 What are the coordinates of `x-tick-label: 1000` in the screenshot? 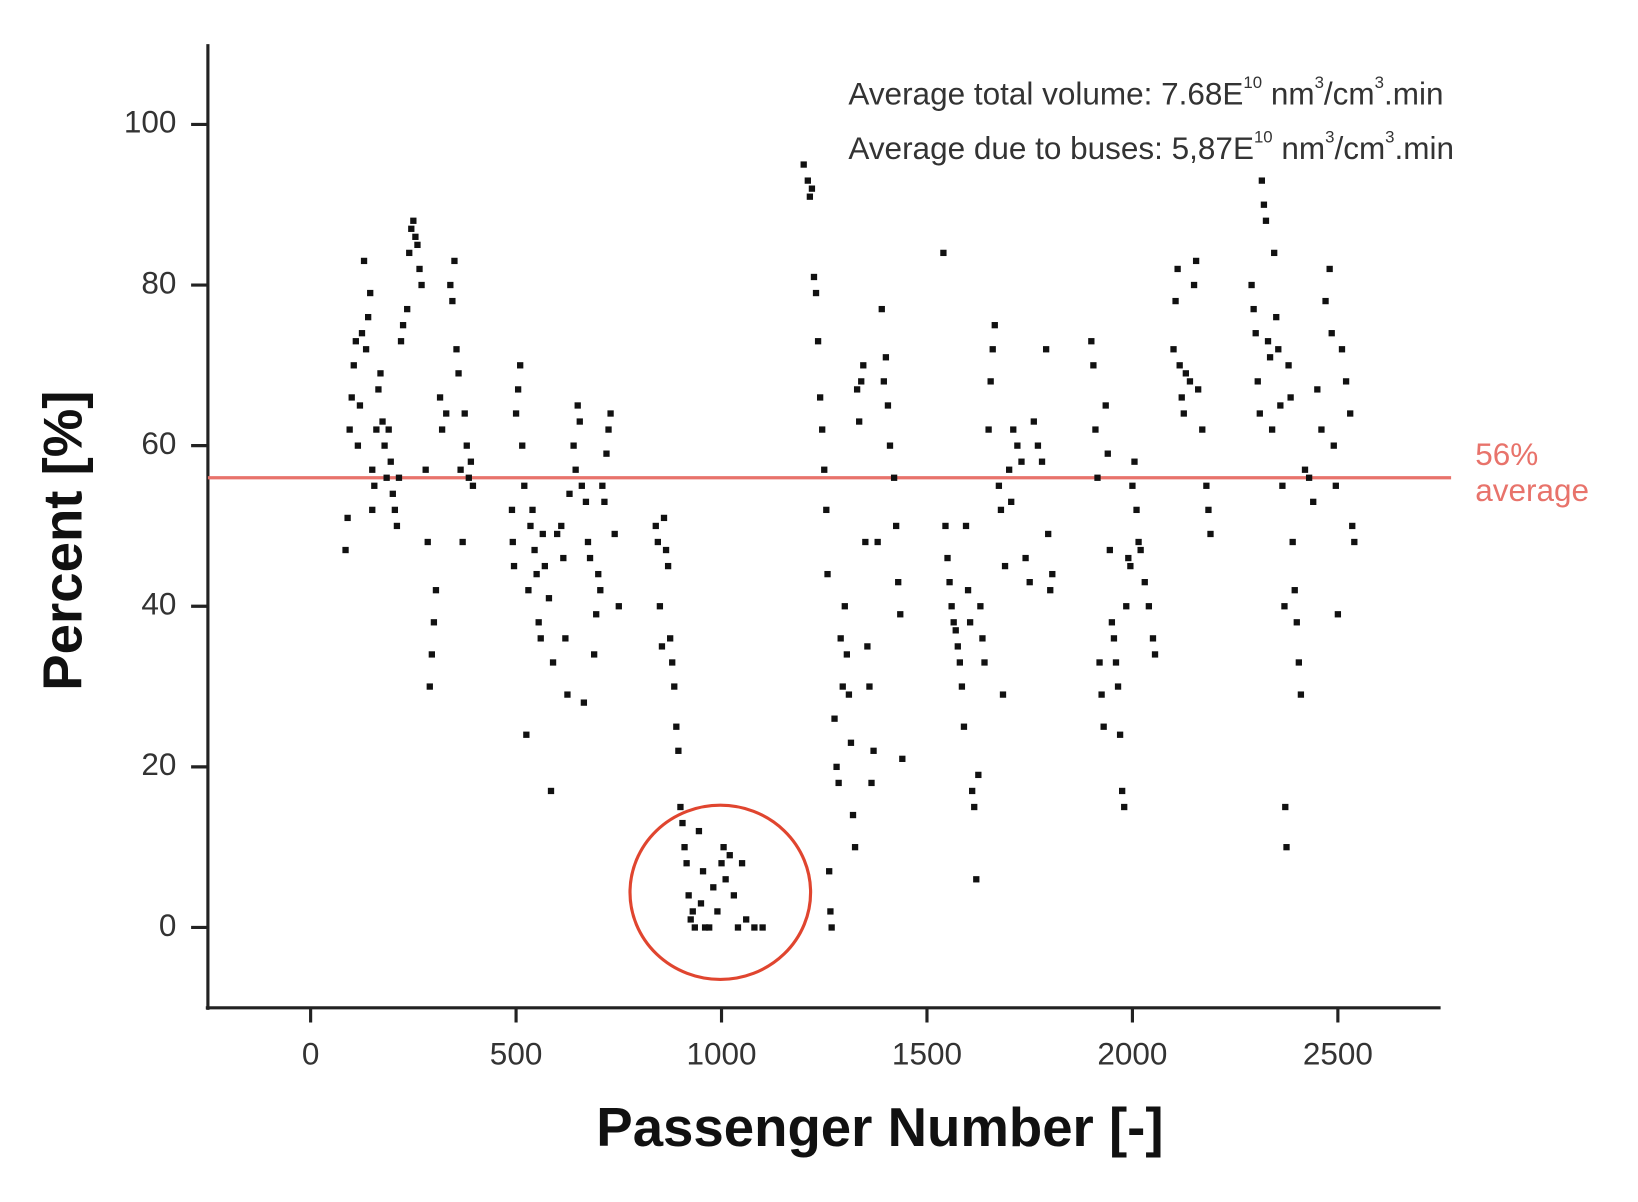 It's located at (721, 1053).